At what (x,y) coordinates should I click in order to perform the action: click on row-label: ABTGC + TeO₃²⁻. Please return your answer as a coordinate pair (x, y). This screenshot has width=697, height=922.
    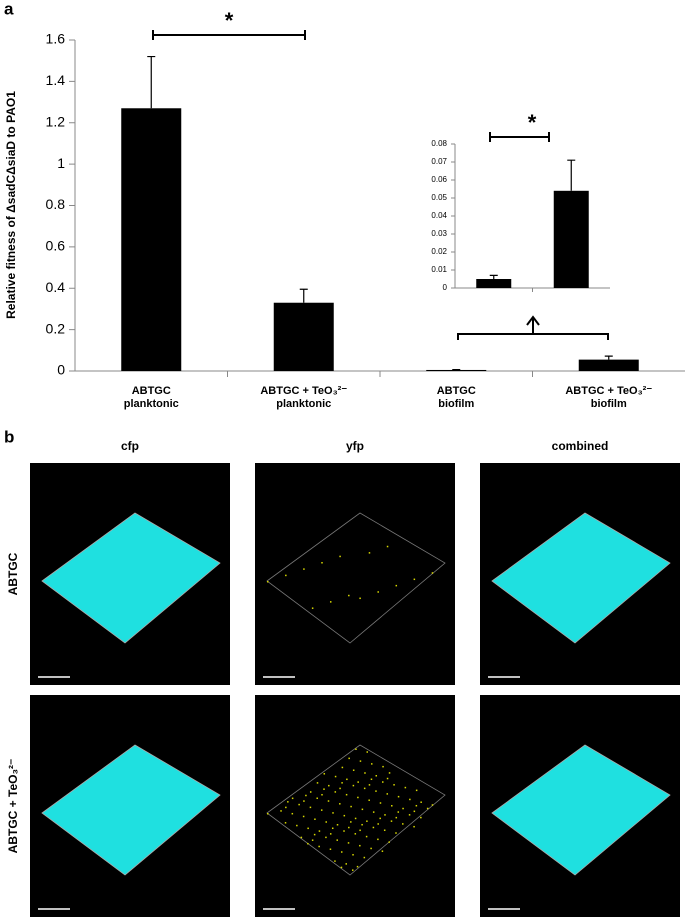
    Looking at the image, I should click on (13, 806).